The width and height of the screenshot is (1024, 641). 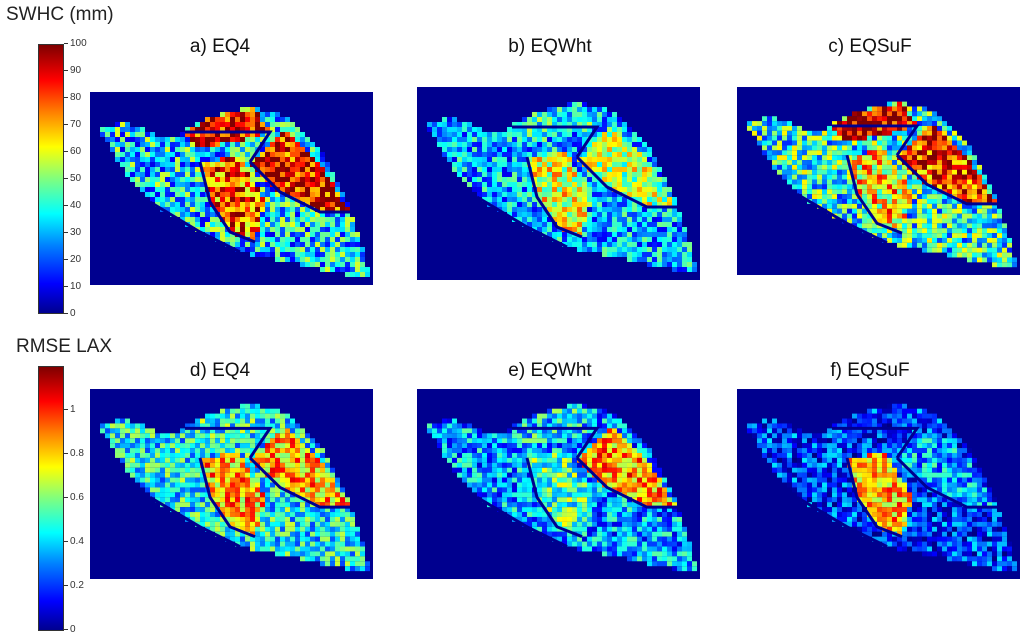 What do you see at coordinates (70, 409) in the screenshot?
I see `rmse-tick-label: 1` at bounding box center [70, 409].